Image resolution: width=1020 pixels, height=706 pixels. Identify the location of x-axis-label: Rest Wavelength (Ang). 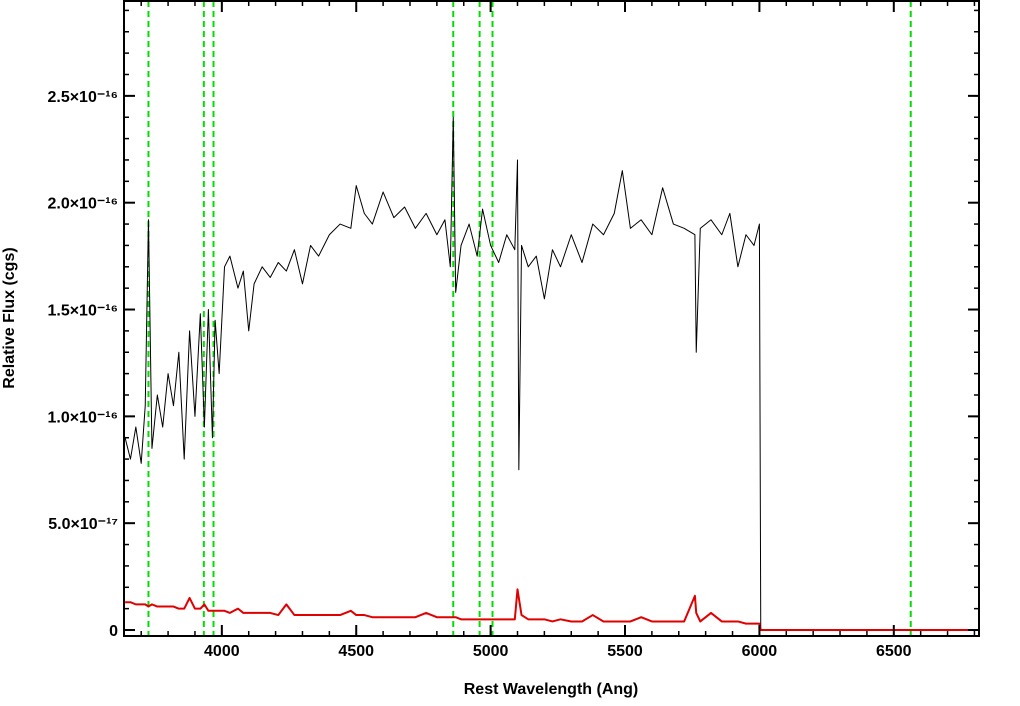
(551, 689).